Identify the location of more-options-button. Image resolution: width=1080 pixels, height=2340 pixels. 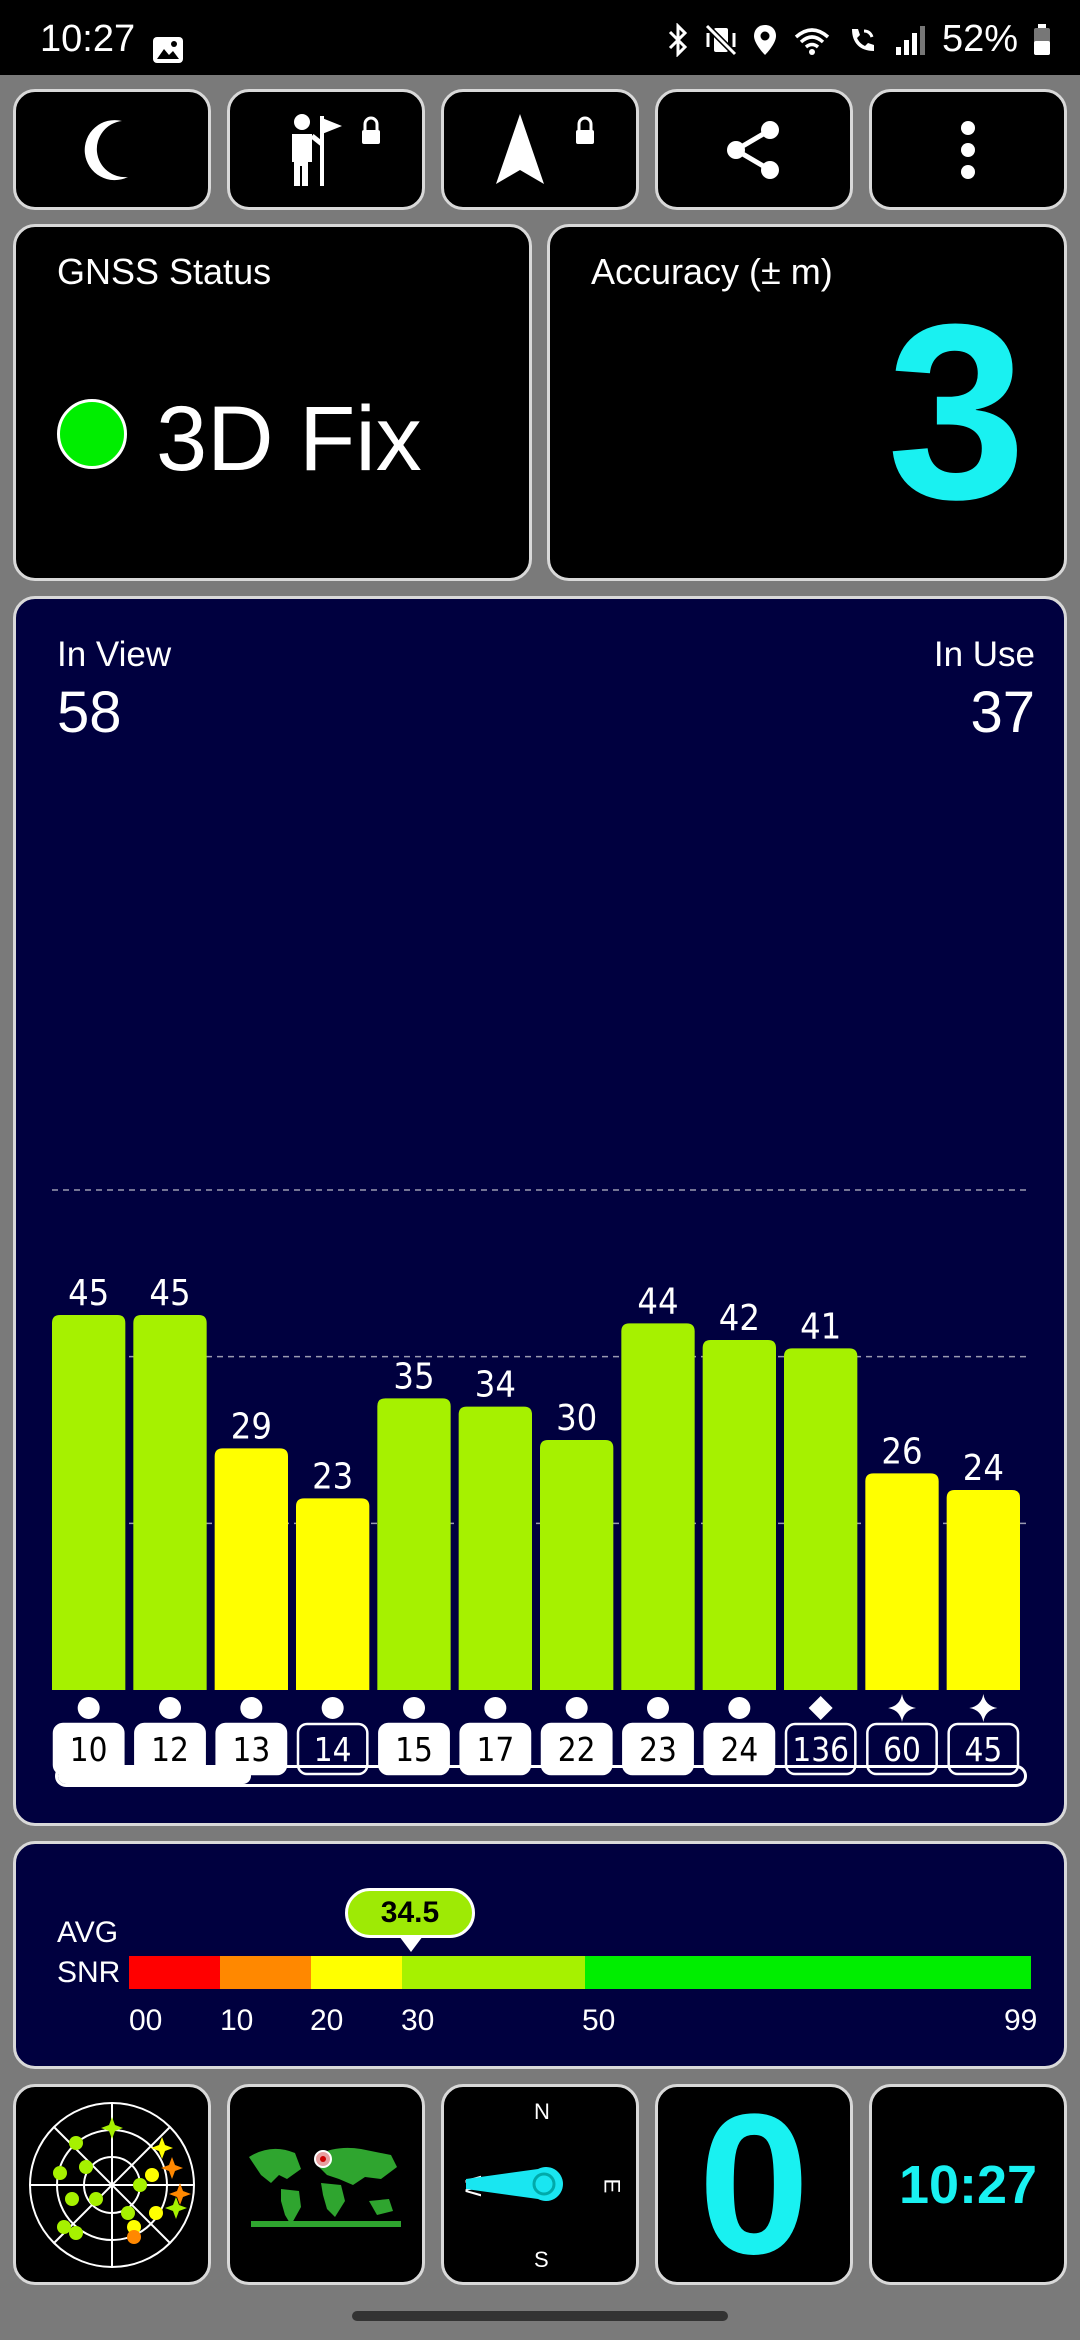
(968, 149).